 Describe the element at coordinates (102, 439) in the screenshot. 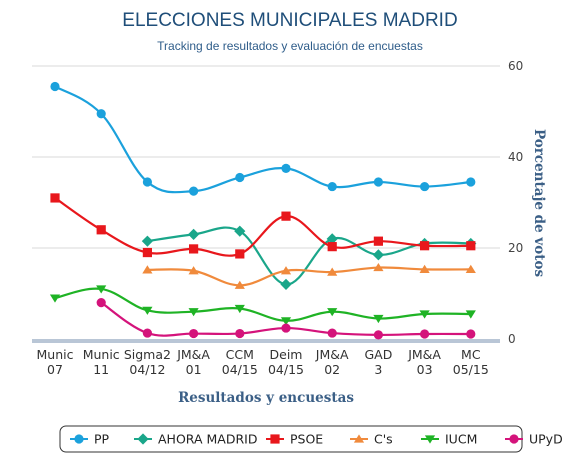

I see `legend-label: PP` at that location.